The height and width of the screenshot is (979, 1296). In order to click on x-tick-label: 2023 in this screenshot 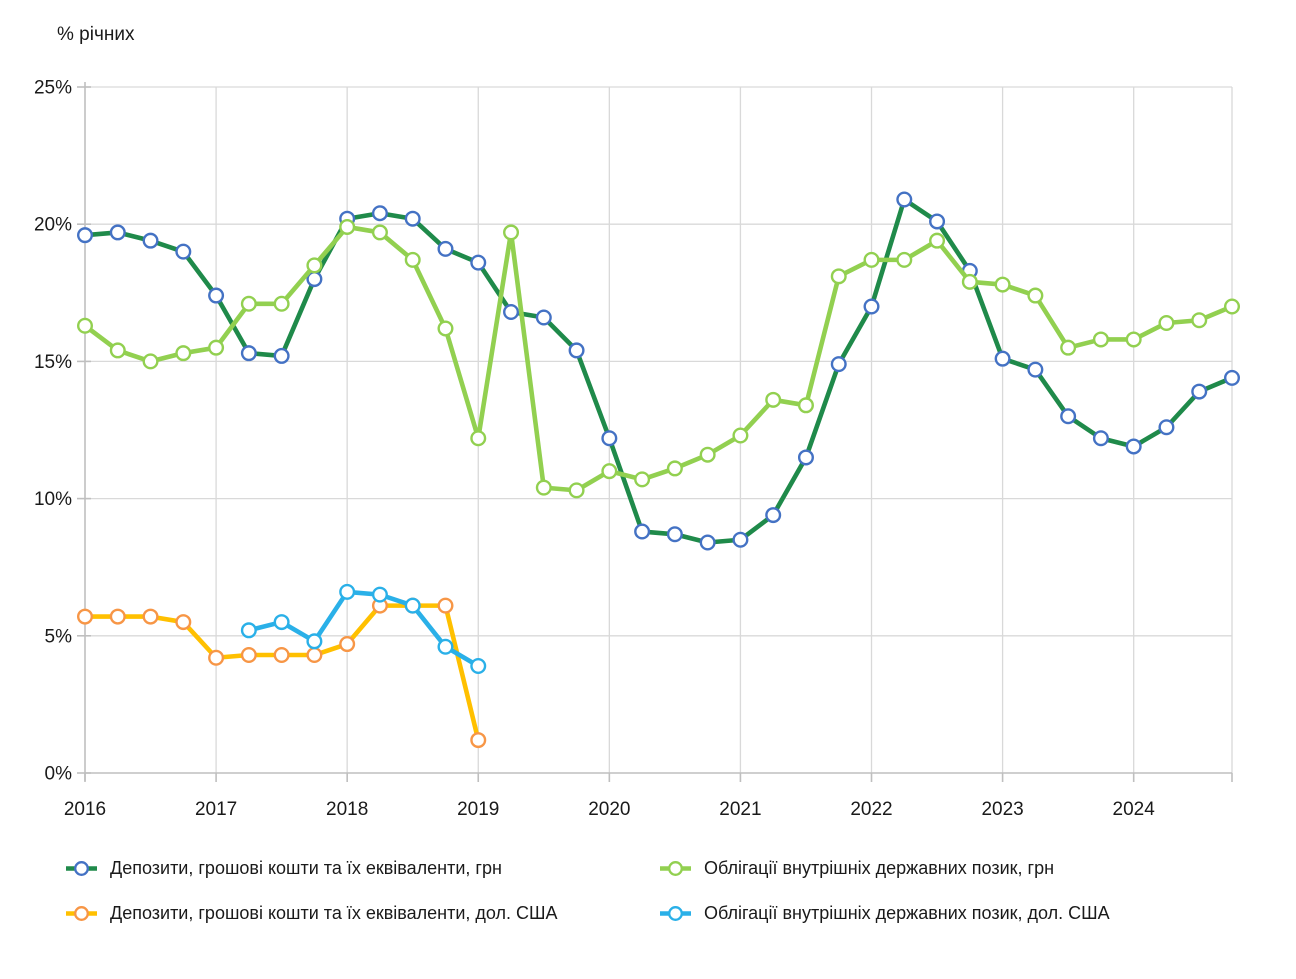, I will do `click(1002, 809)`.